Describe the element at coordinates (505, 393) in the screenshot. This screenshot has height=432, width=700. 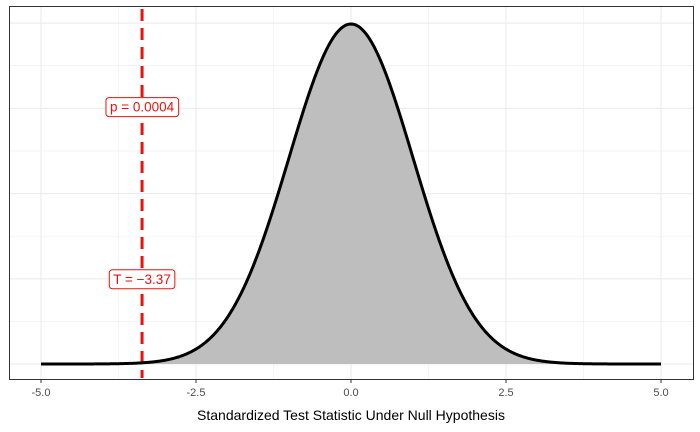
I see `x-tick-label: 2.5` at that location.